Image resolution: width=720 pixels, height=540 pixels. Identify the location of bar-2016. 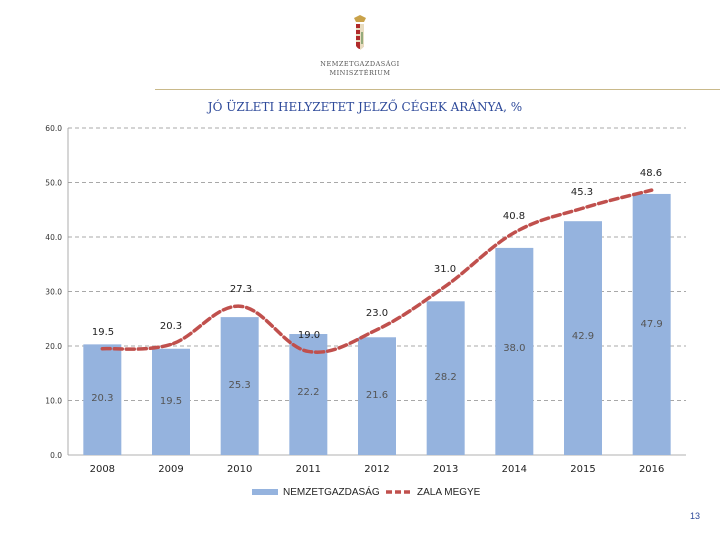
(651, 324).